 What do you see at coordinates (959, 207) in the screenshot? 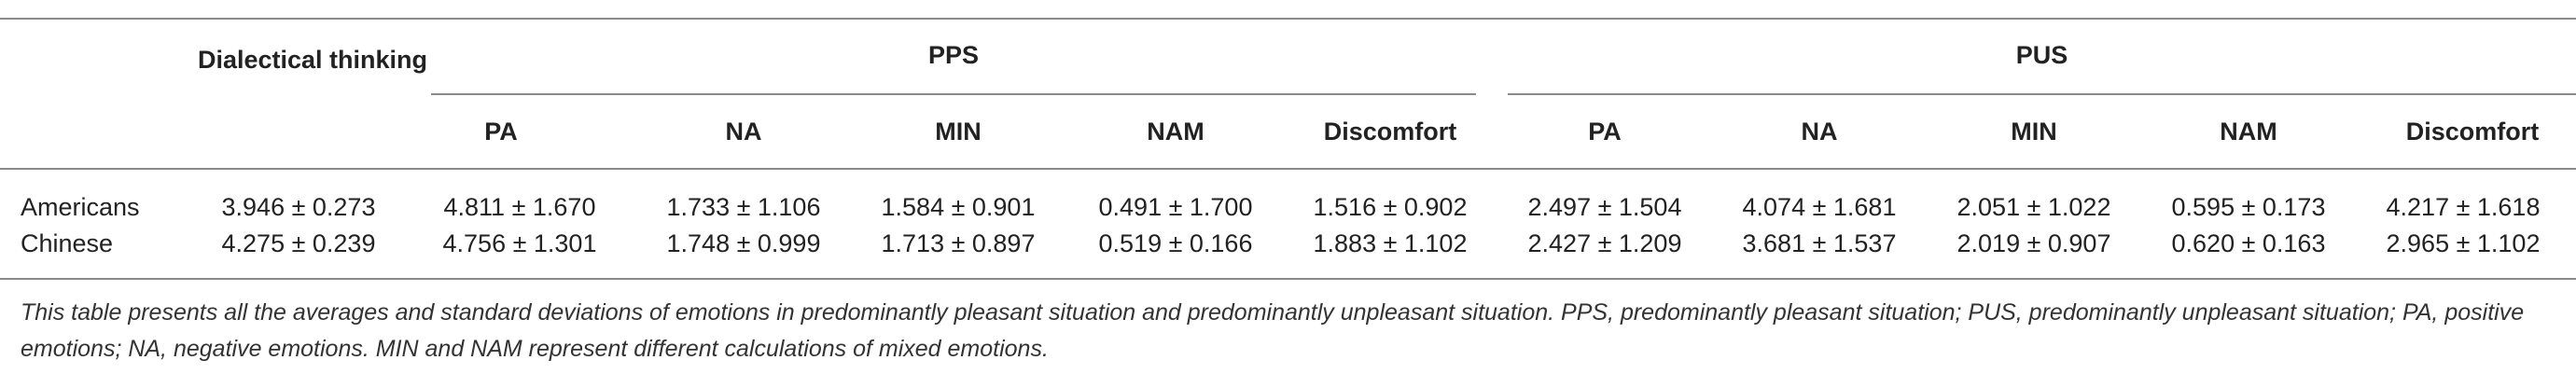
I see `table-cell: 1.584 ± 0.901` at bounding box center [959, 207].